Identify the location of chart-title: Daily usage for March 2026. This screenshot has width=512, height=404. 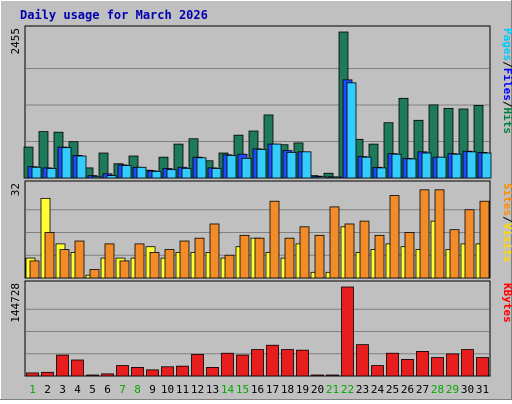
(114, 15).